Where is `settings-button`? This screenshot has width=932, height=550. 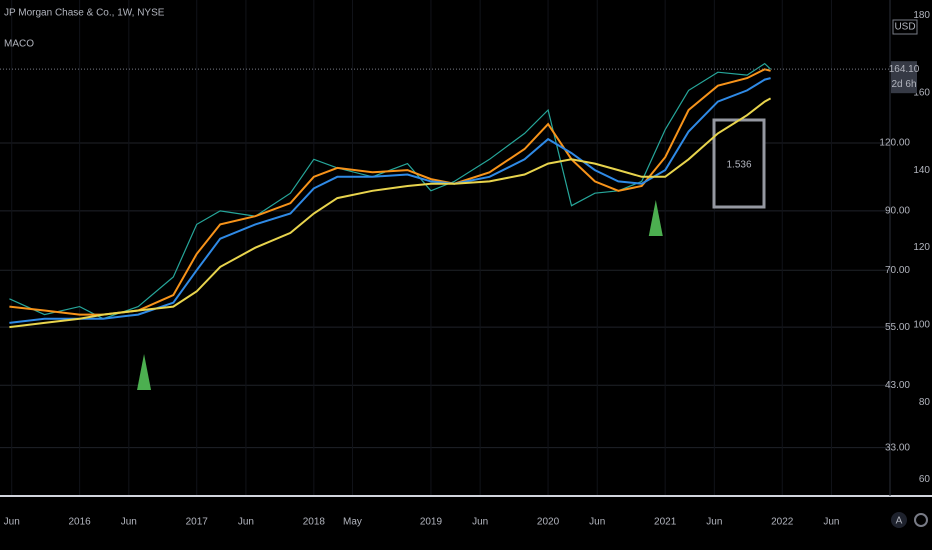 settings-button is located at coordinates (921, 520).